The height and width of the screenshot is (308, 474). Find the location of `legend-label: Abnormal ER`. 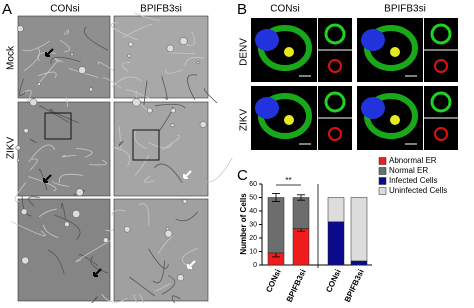

legend-label: Abnormal ER is located at coordinates (413, 160).